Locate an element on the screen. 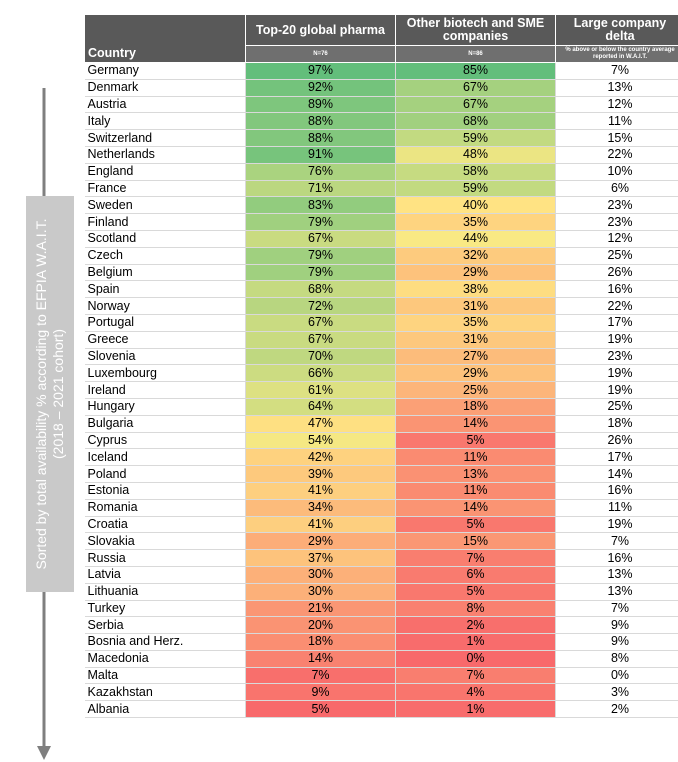 The width and height of the screenshot is (678, 762). value-cell: 31% is located at coordinates (475, 339).